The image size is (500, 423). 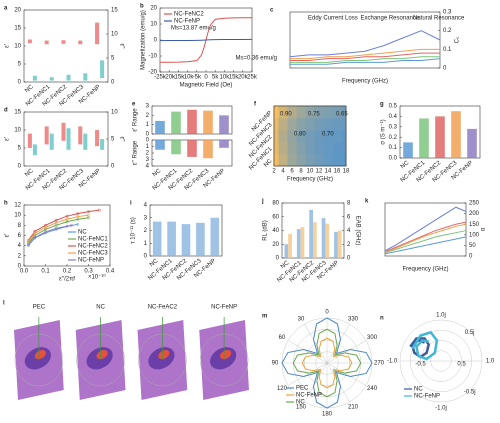 I want to click on contour-label: 0.70, so click(x=328, y=135).